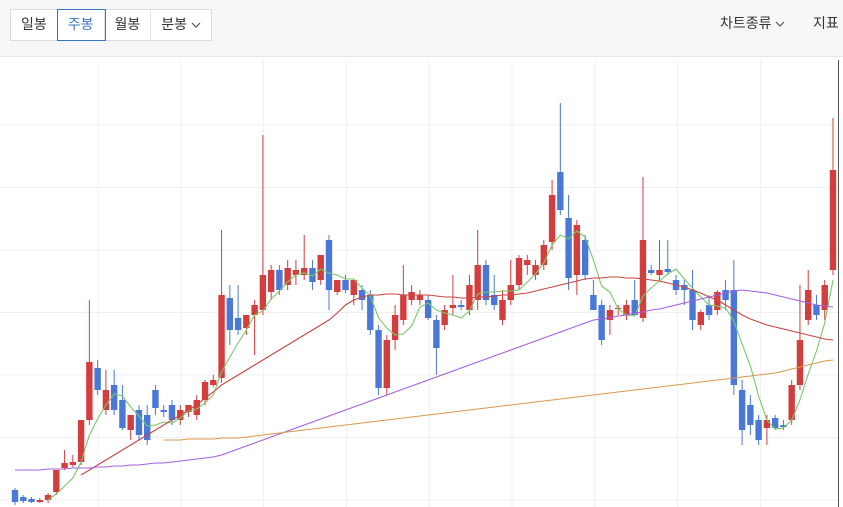  I want to click on tab-label: 월봉, so click(127, 25).